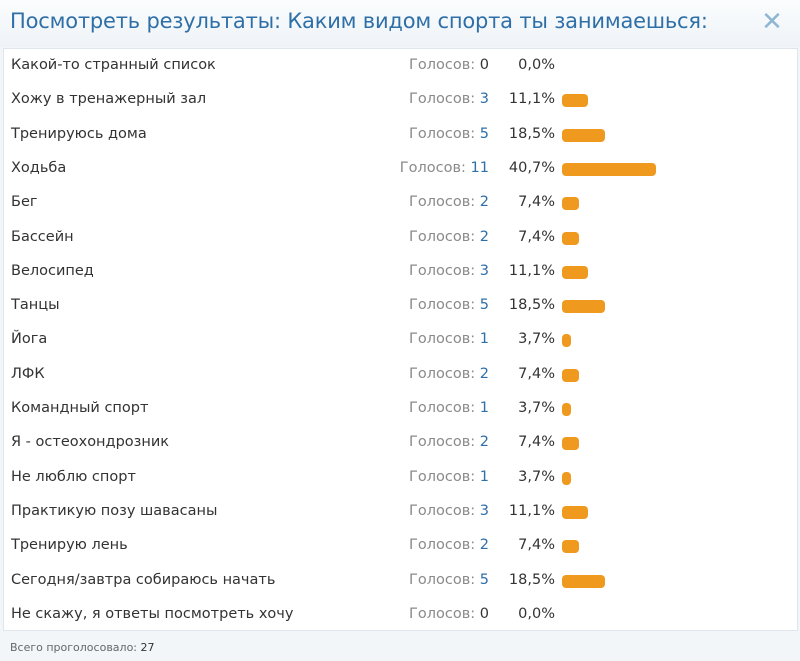  Describe the element at coordinates (772, 22) in the screenshot. I see `close-icon: ✕` at that location.